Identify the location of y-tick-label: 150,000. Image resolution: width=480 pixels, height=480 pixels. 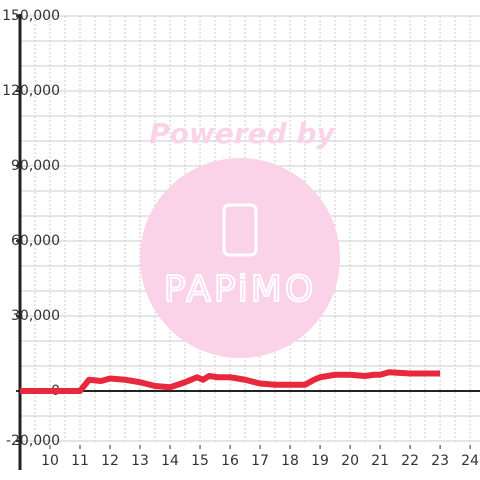
(31, 16).